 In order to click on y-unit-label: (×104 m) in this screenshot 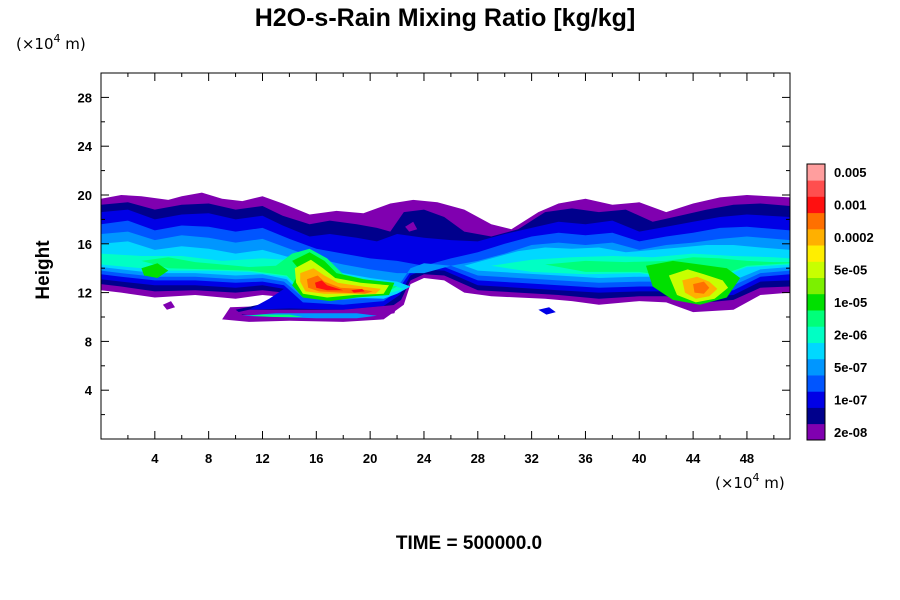, I will do `click(51, 42)`.